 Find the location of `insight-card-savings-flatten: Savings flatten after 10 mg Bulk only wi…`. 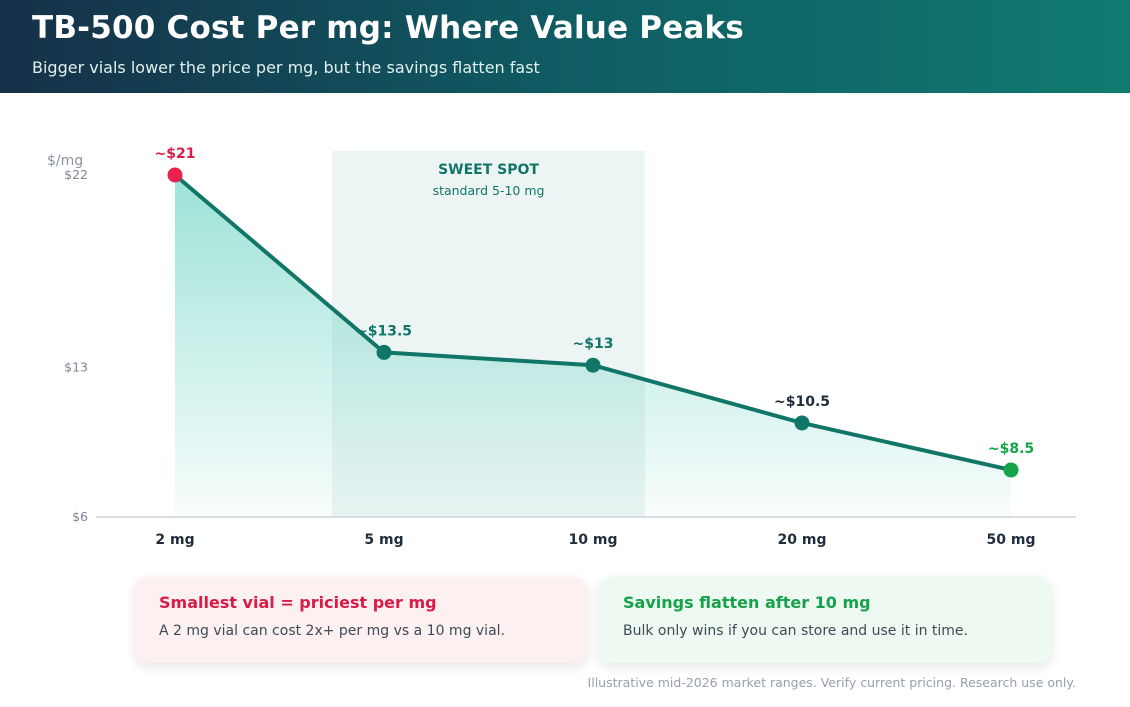

insight-card-savings-flatten: Savings flatten after 10 mg Bulk only wi… is located at coordinates (825, 620).